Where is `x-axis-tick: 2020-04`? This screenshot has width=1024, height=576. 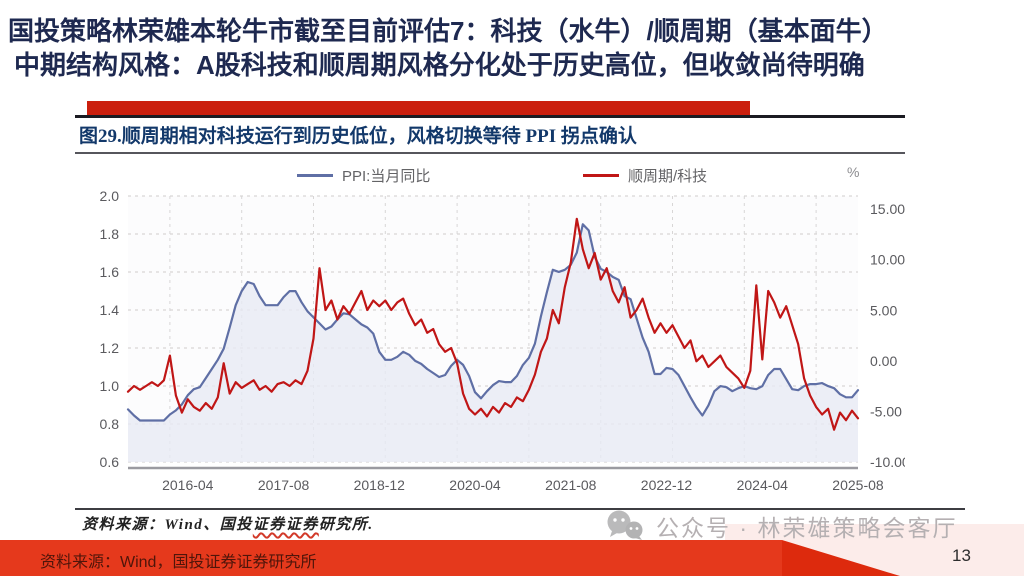
x-axis-tick: 2020-04 is located at coordinates (475, 485).